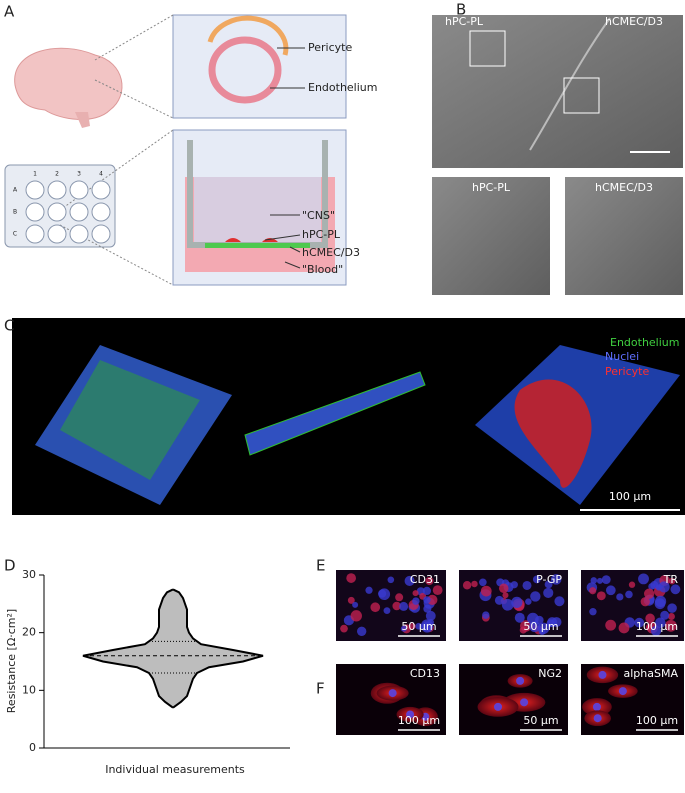 The height and width of the screenshot is (793, 685). What do you see at coordinates (553, 433) in the screenshot?
I see `pericyte-signal` at bounding box center [553, 433].